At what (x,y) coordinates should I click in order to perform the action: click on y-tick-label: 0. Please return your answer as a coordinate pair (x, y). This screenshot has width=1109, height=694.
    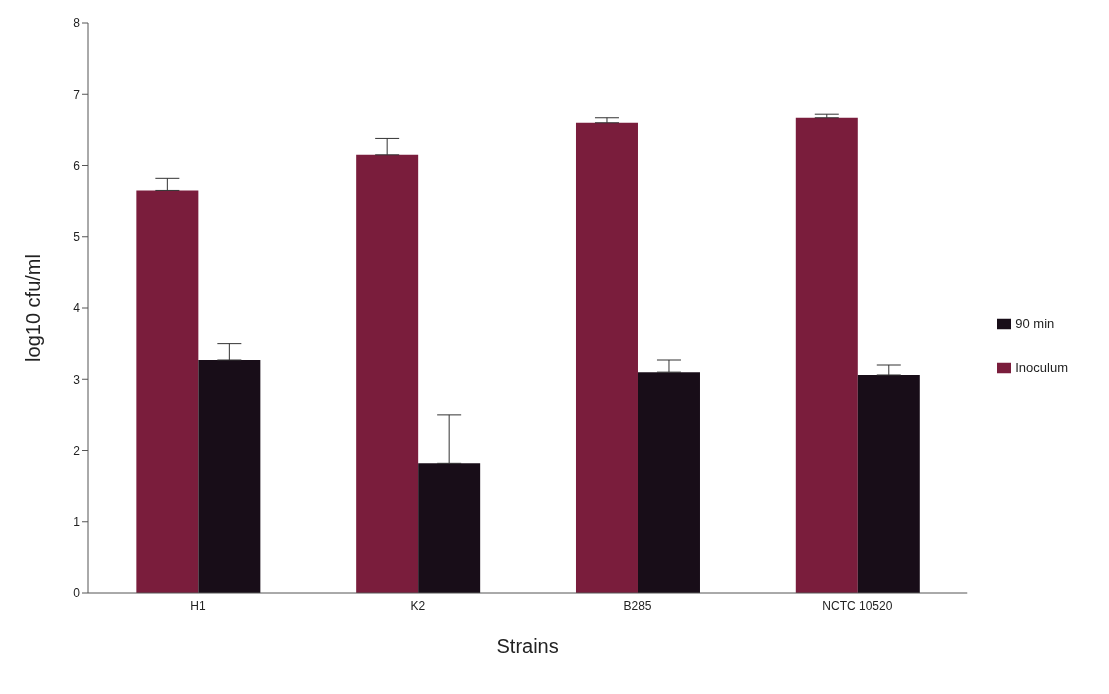
    Looking at the image, I should click on (77, 593).